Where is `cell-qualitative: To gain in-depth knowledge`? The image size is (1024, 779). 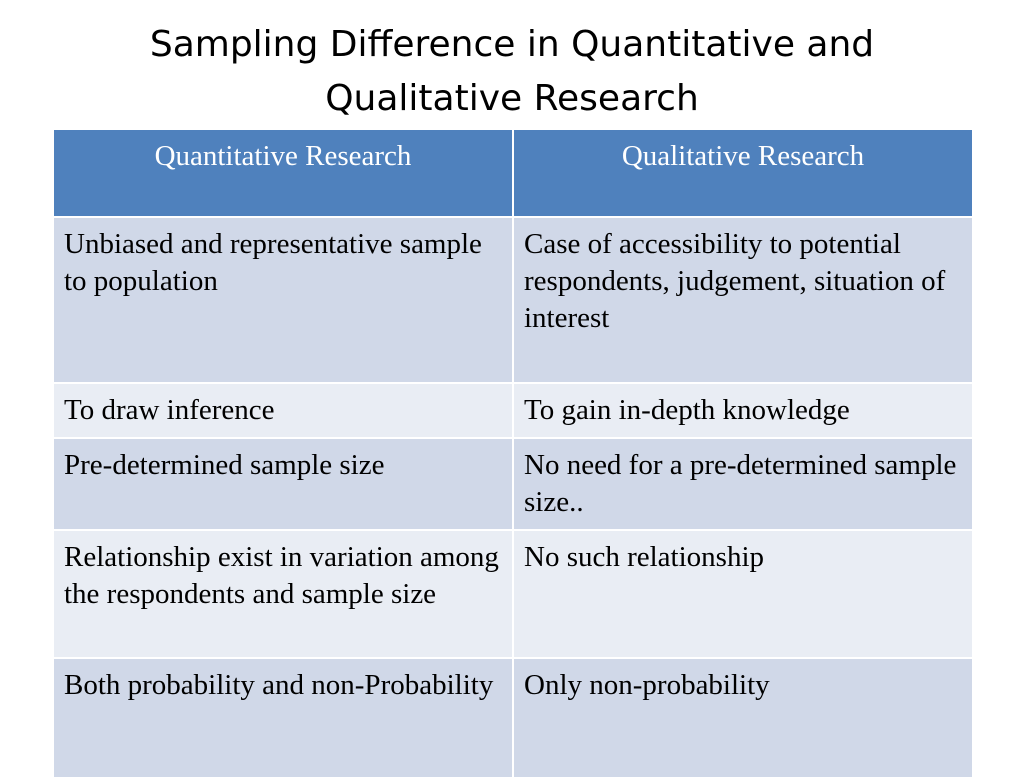 cell-qualitative: To gain in-depth knowledge is located at coordinates (743, 410).